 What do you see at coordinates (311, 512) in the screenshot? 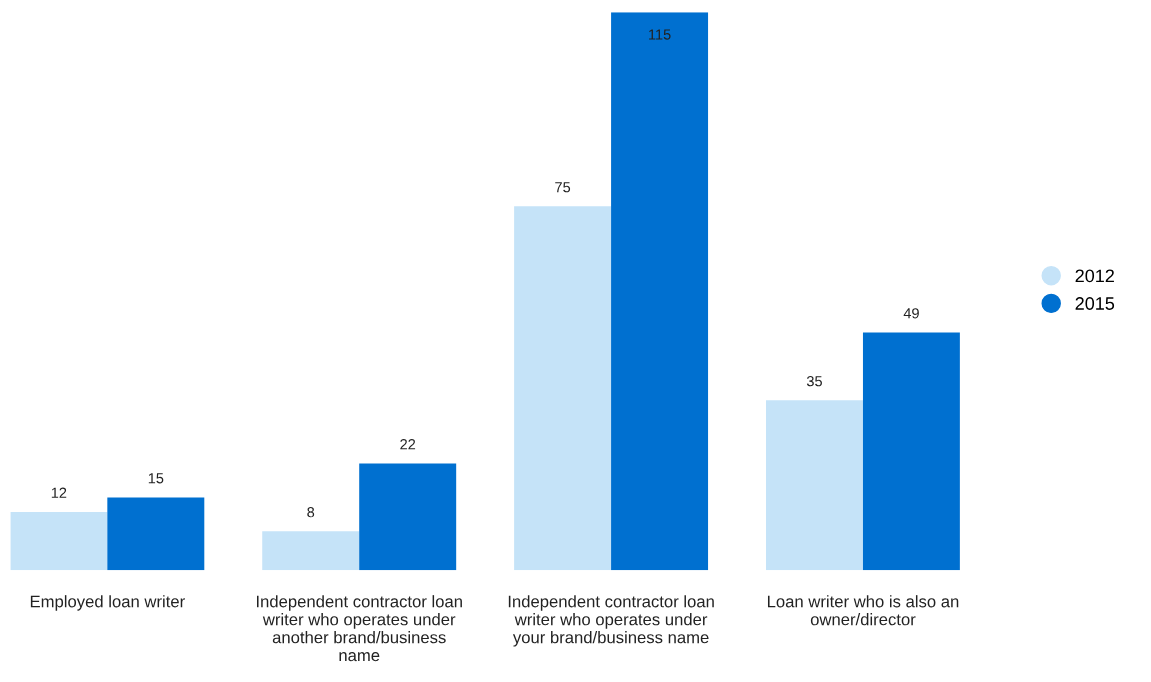
I see `data-label: 8` at bounding box center [311, 512].